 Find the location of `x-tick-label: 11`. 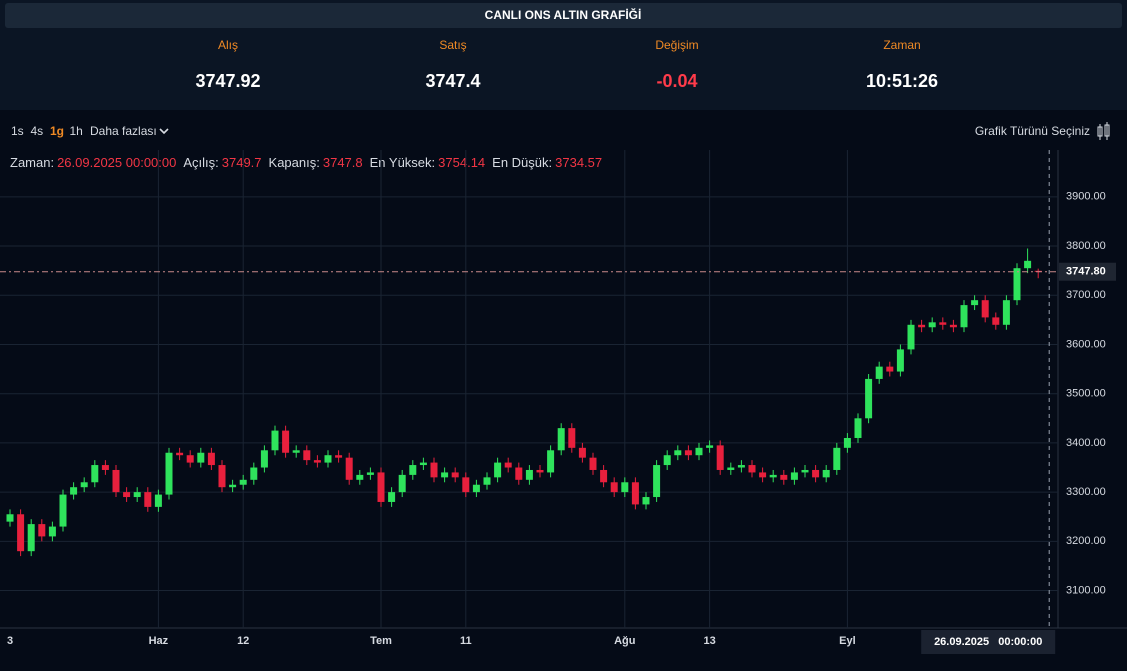

x-tick-label: 11 is located at coordinates (466, 641).